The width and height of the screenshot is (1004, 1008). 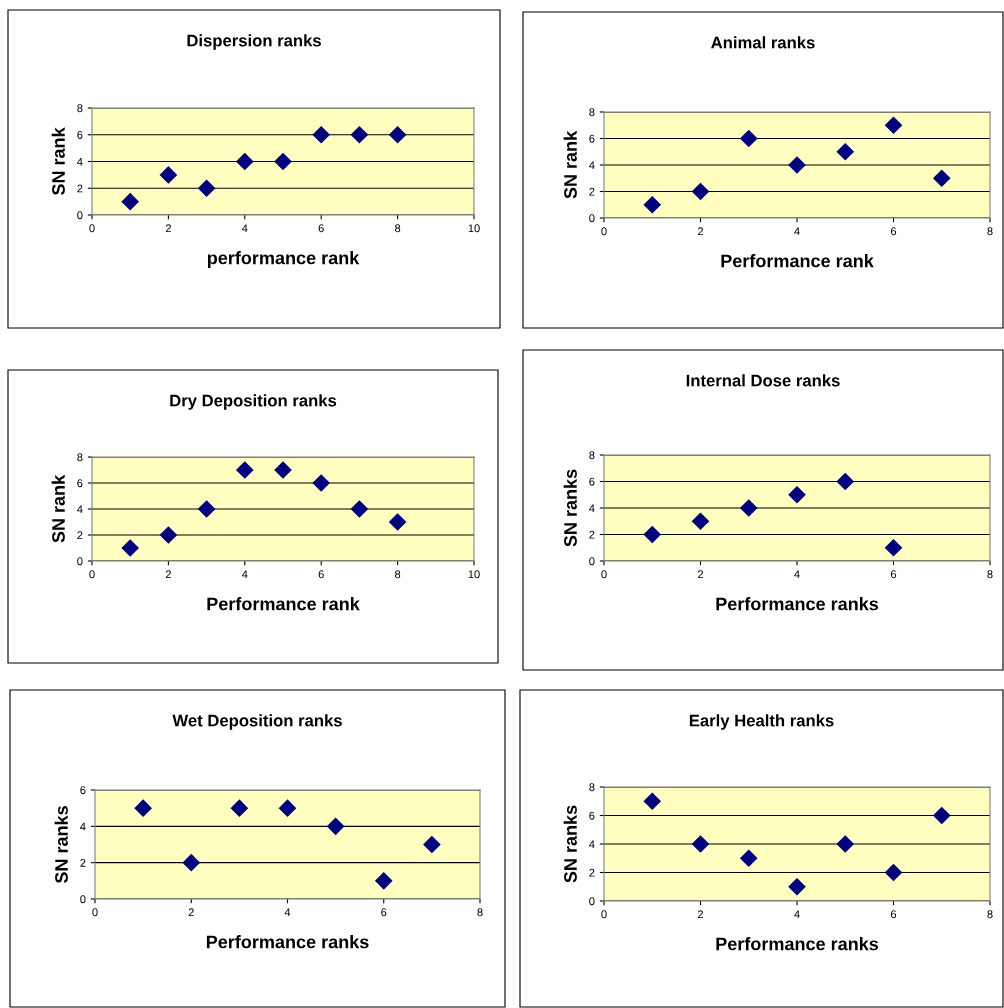 What do you see at coordinates (763, 42) in the screenshot?
I see `chart-title: Animal ranks` at bounding box center [763, 42].